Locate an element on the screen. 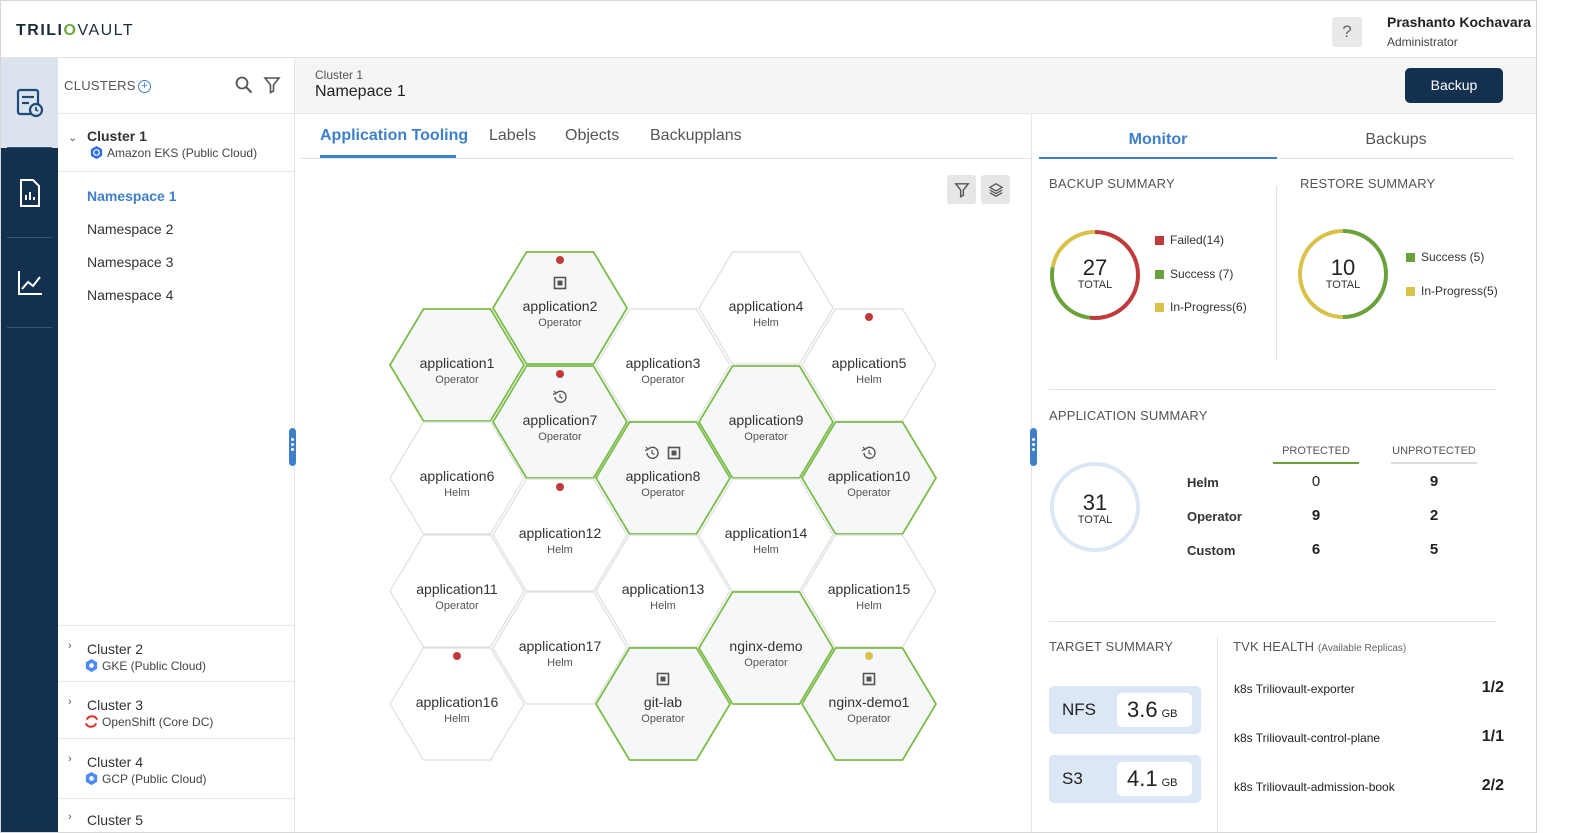 This screenshot has height=833, width=1588. line-chart-icon is located at coordinates (29, 283).